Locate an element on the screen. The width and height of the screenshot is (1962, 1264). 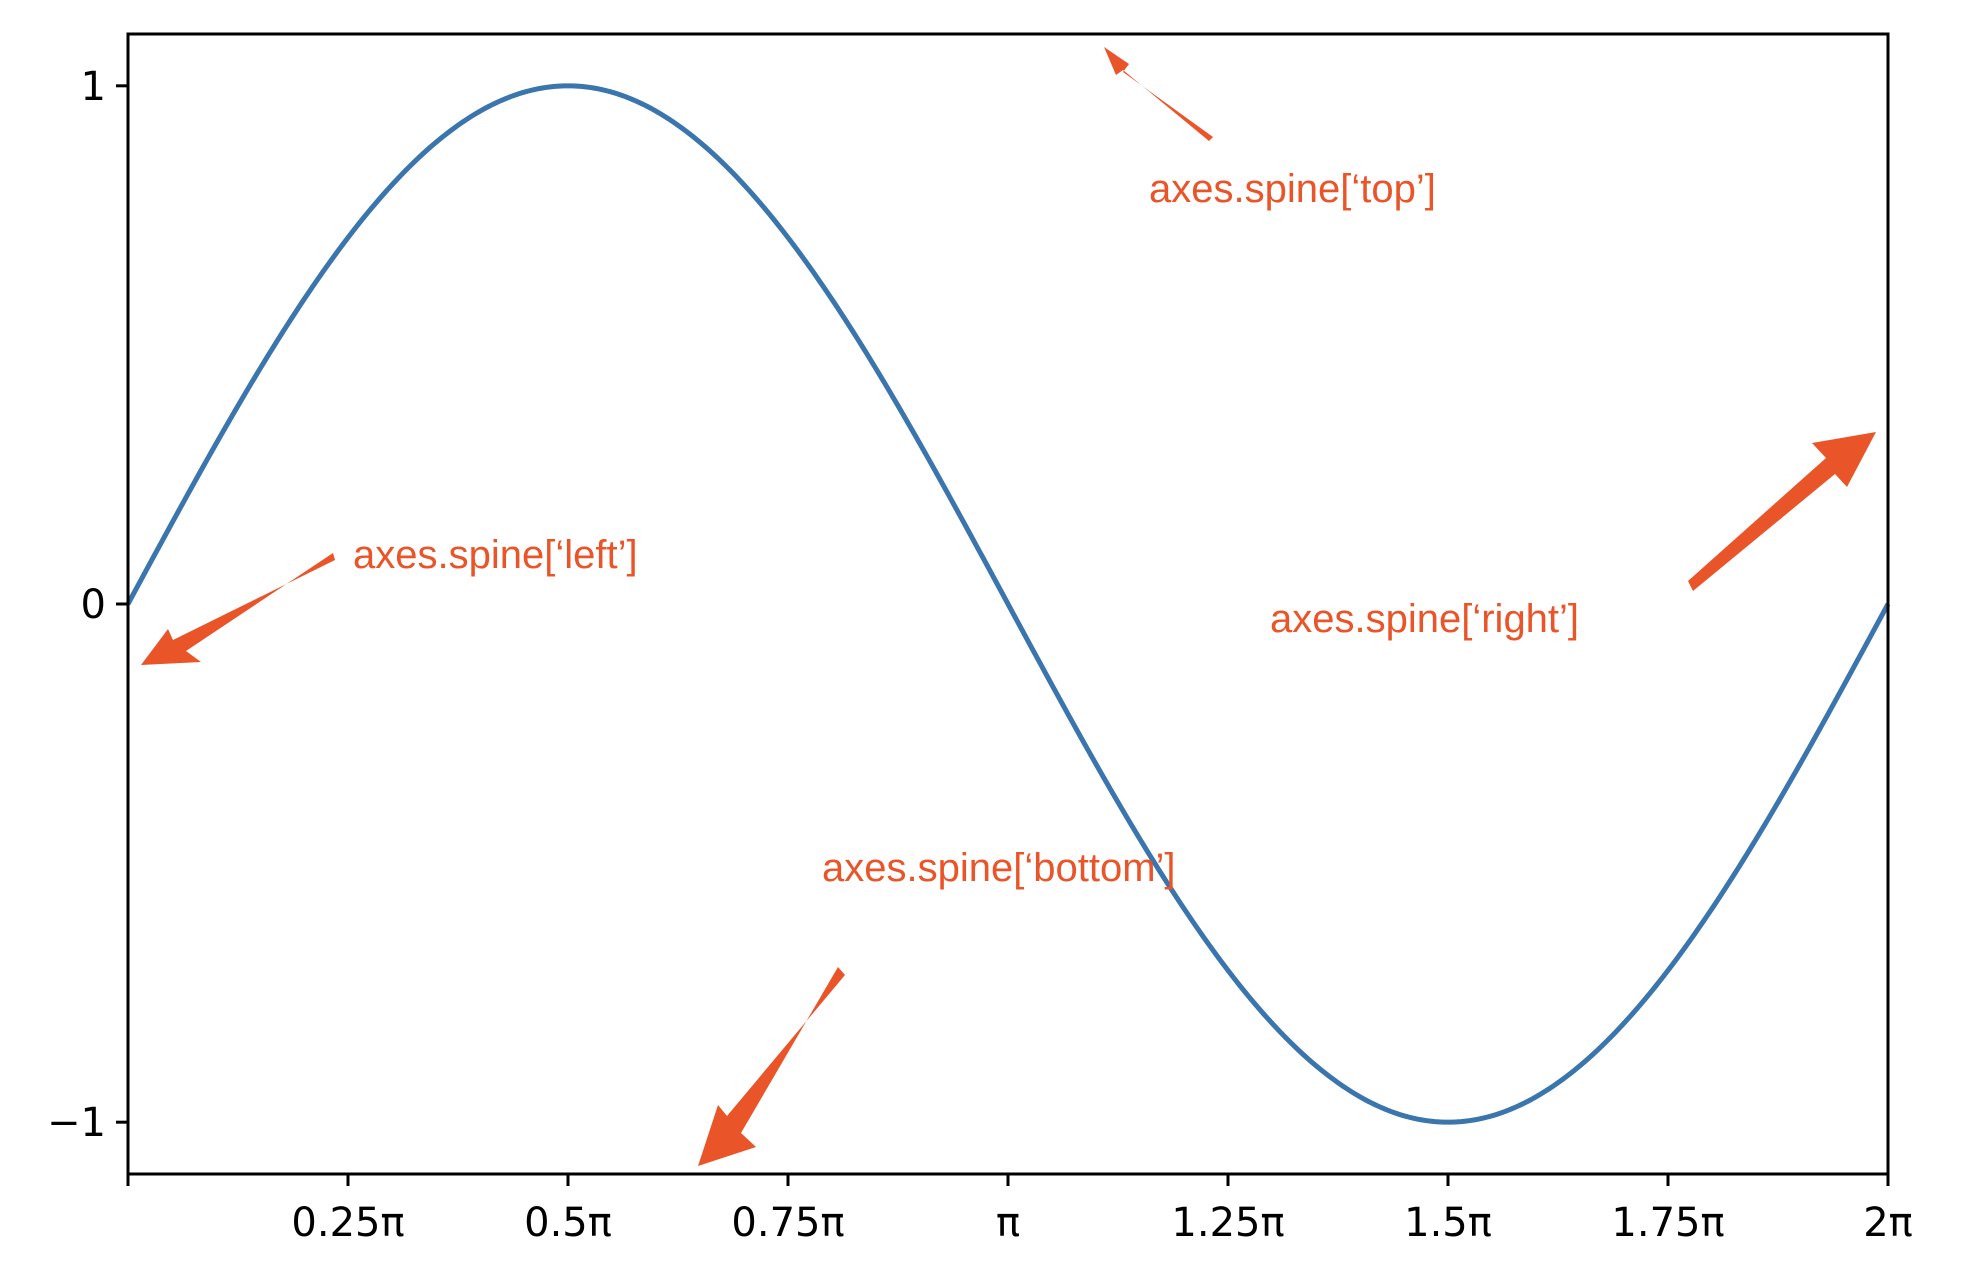
x-tick-label: 1.25π is located at coordinates (1227, 1223).